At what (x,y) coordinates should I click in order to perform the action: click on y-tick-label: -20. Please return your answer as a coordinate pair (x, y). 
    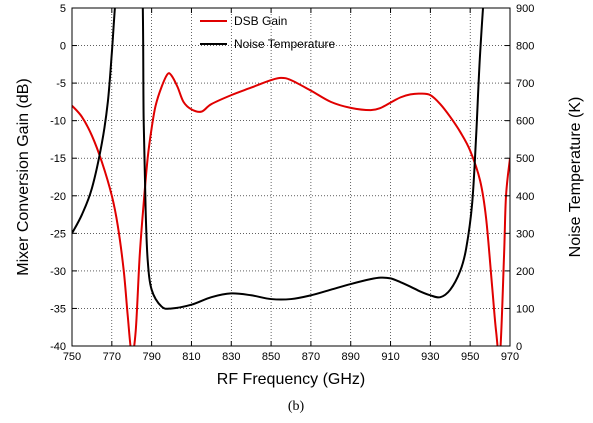
    Looking at the image, I should click on (58, 197).